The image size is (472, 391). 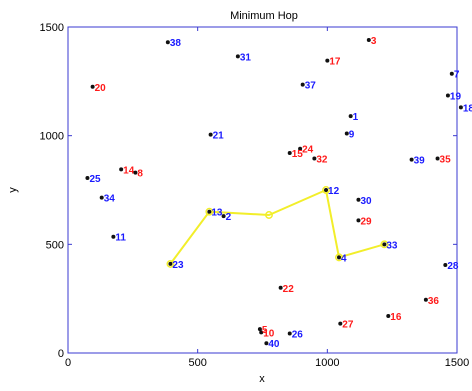 What do you see at coordinates (366, 201) in the screenshot?
I see `node-label-30: 30` at bounding box center [366, 201].